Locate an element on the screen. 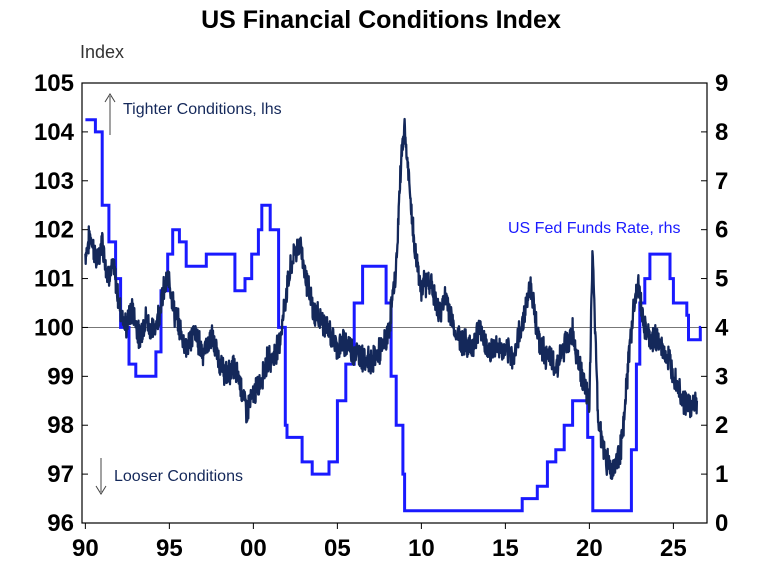 The height and width of the screenshot is (577, 763). left-axis-tick-label: 98 is located at coordinates (60, 425).